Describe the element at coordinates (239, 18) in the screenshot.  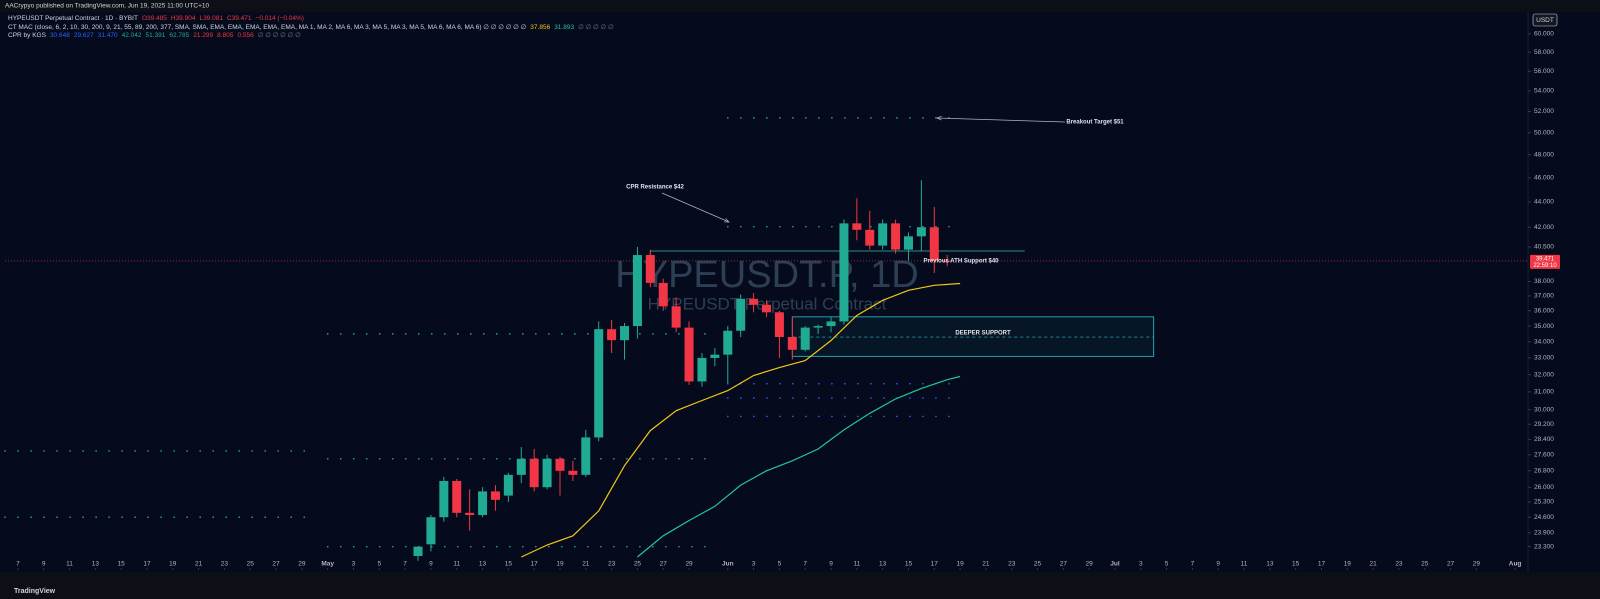
I see `legend-item: C39.471` at that location.